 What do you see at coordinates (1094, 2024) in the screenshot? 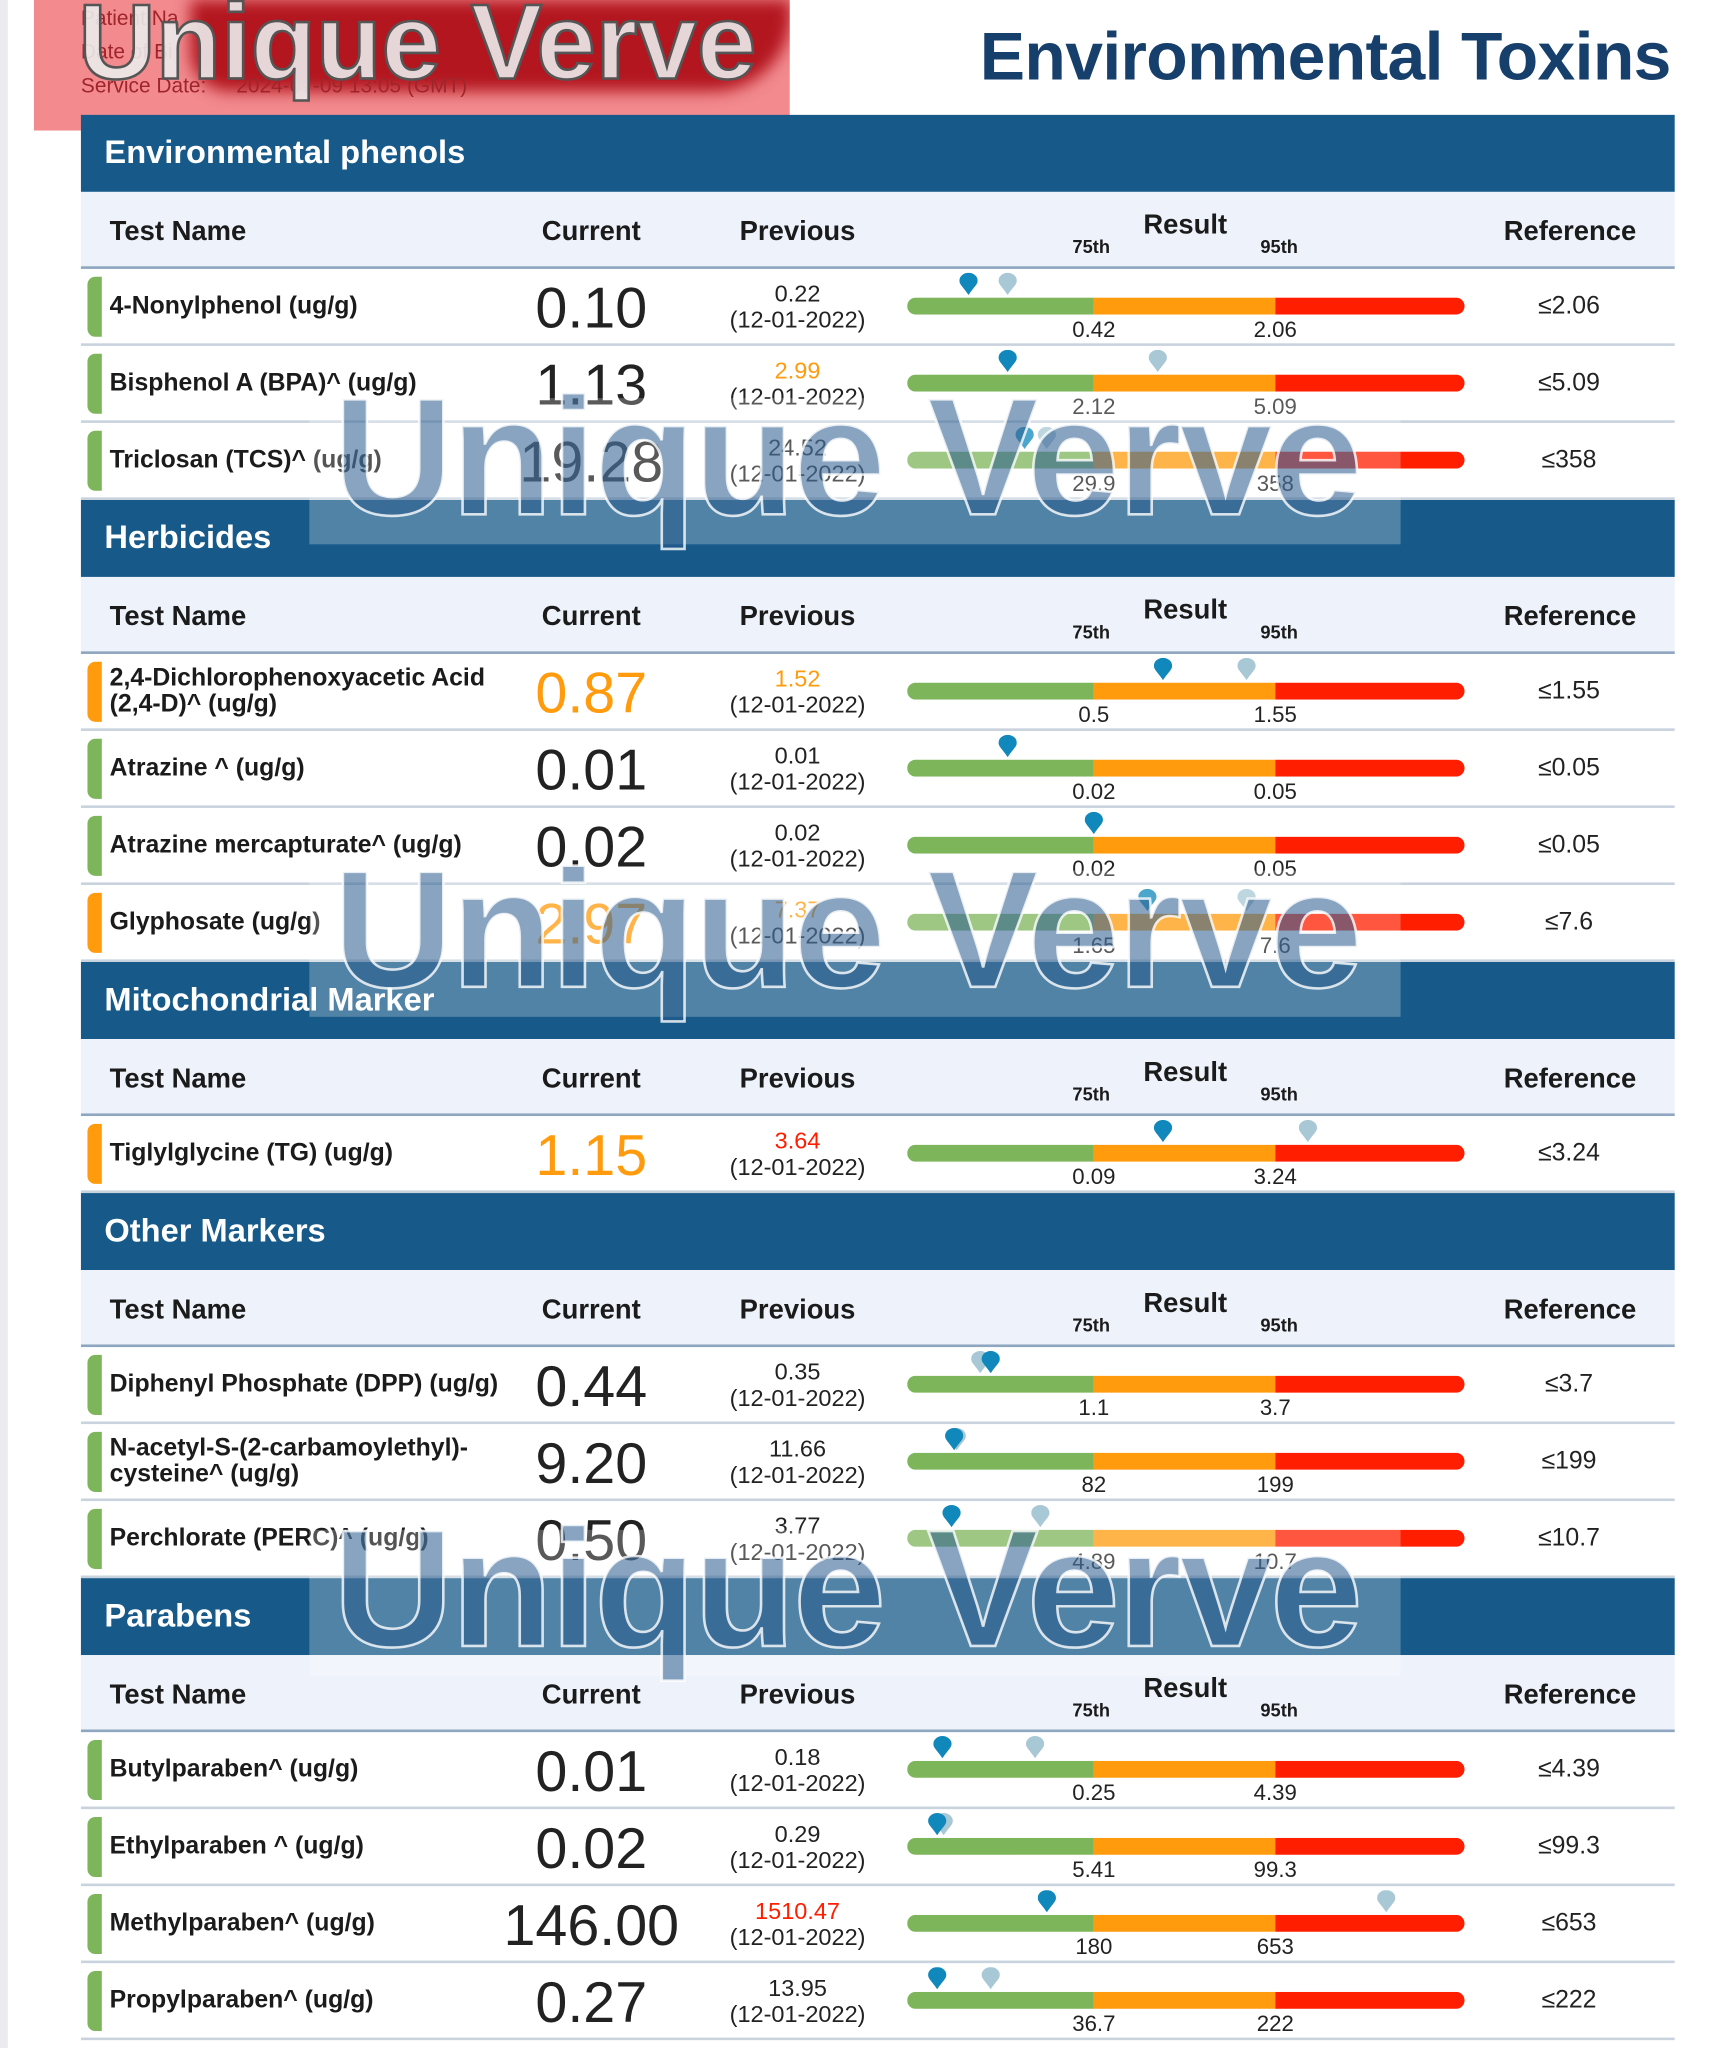
I see `threshold-75th: 36.7` at bounding box center [1094, 2024].